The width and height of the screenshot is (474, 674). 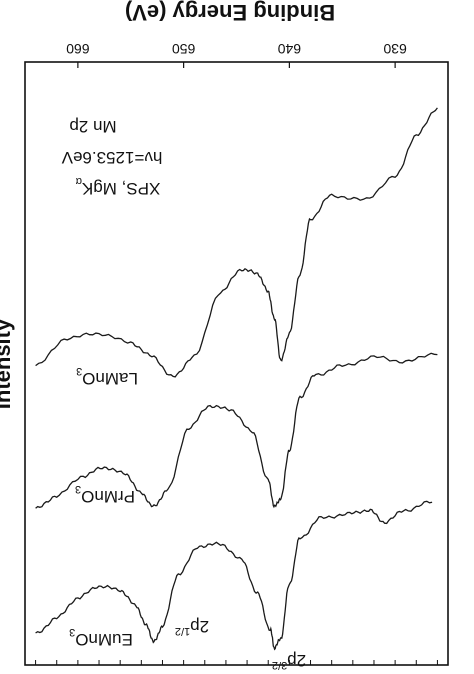 I want to click on series-label-eumno3: EuMnO3, so click(x=101, y=637).